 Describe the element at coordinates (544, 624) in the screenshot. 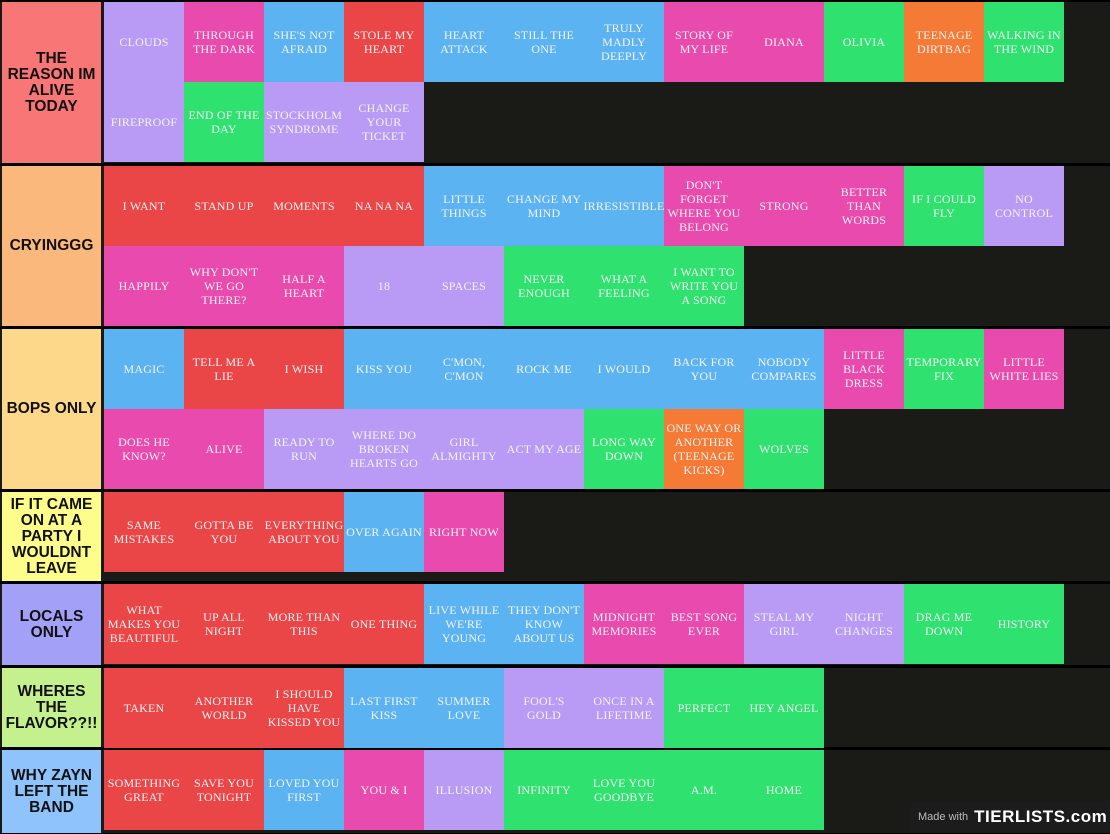

I see `song-tile: THEY DON'T KNOW ABOUT US` at that location.